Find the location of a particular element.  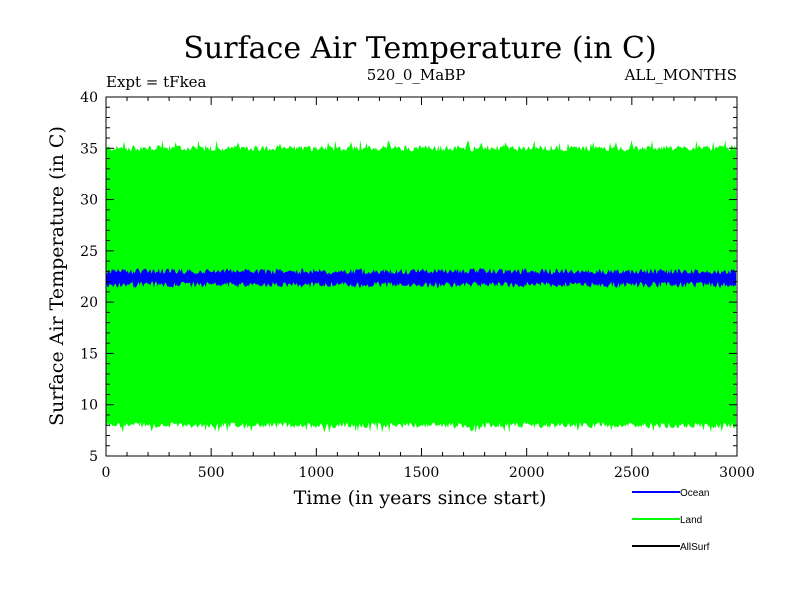

legend-label-allsurf: AllSurf is located at coordinates (695, 547).